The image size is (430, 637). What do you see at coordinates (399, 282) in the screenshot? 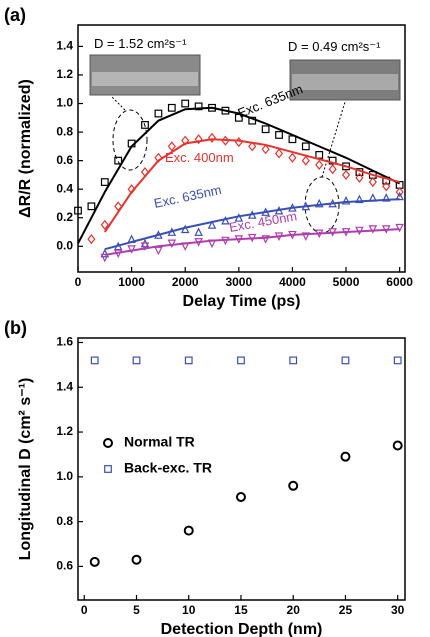
I see `x-tick-label: 6000` at bounding box center [399, 282].